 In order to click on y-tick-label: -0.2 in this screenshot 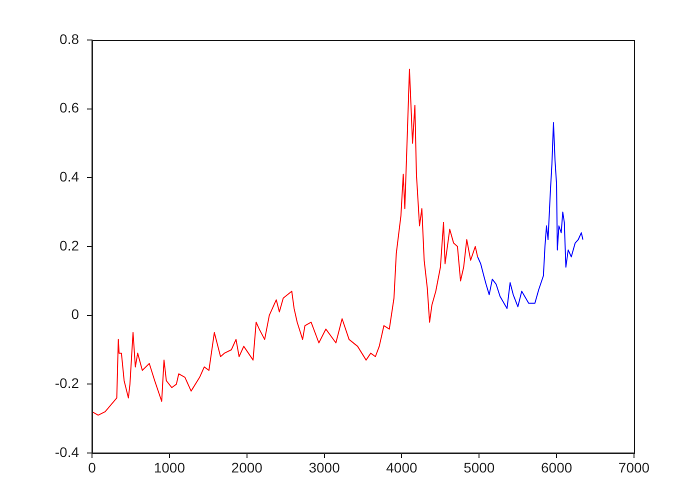, I will do `click(67, 383)`.